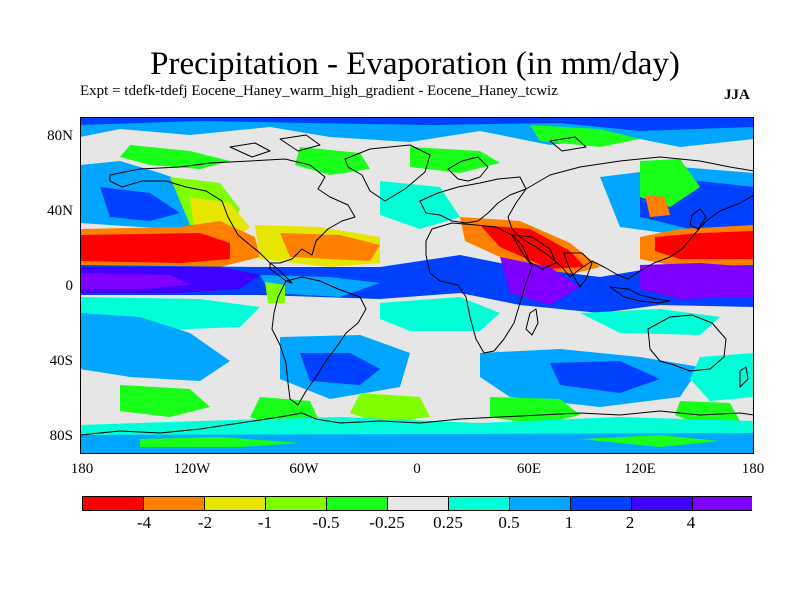 Image resolution: width=800 pixels, height=600 pixels. What do you see at coordinates (448, 522) in the screenshot?
I see `colorbar-label: 0.25` at bounding box center [448, 522].